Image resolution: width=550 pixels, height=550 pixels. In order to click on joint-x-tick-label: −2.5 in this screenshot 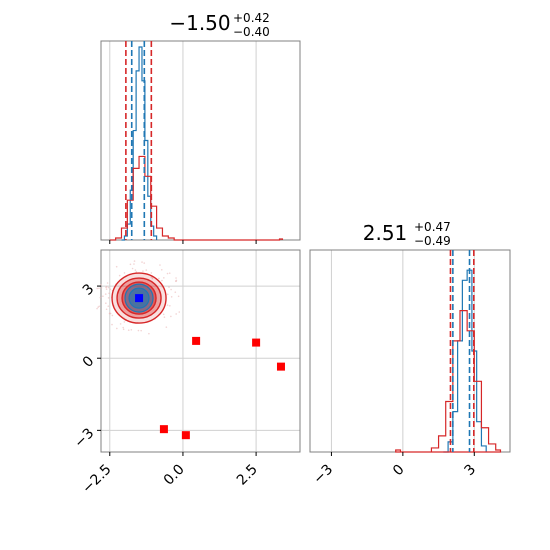, I will do `click(96, 479)`.